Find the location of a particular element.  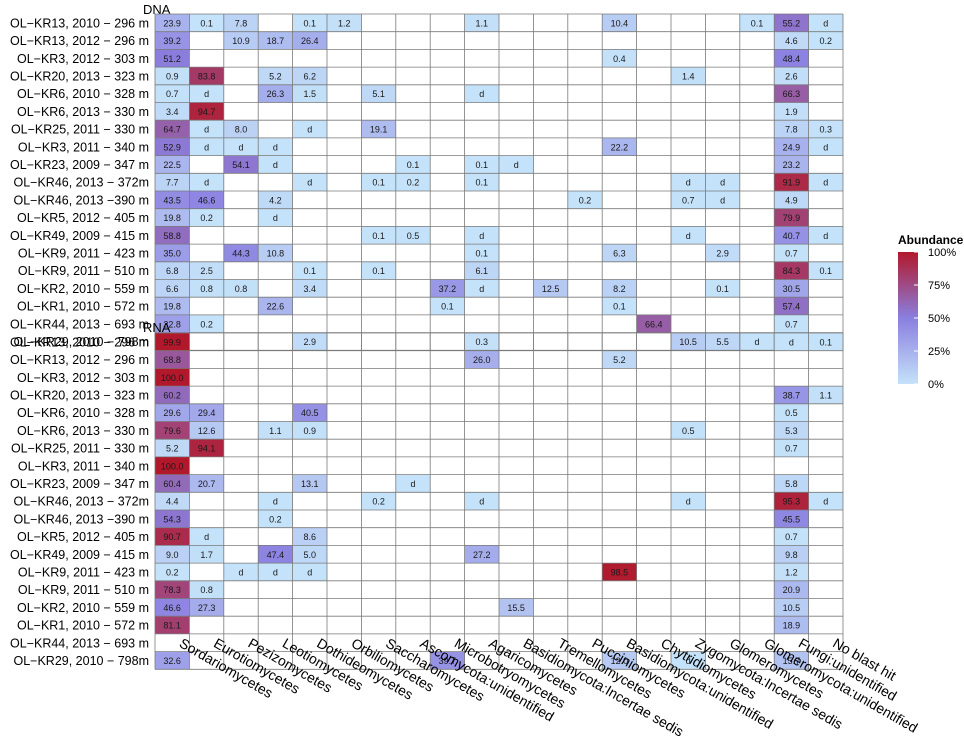

cell-value: 94.7 is located at coordinates (207, 112).